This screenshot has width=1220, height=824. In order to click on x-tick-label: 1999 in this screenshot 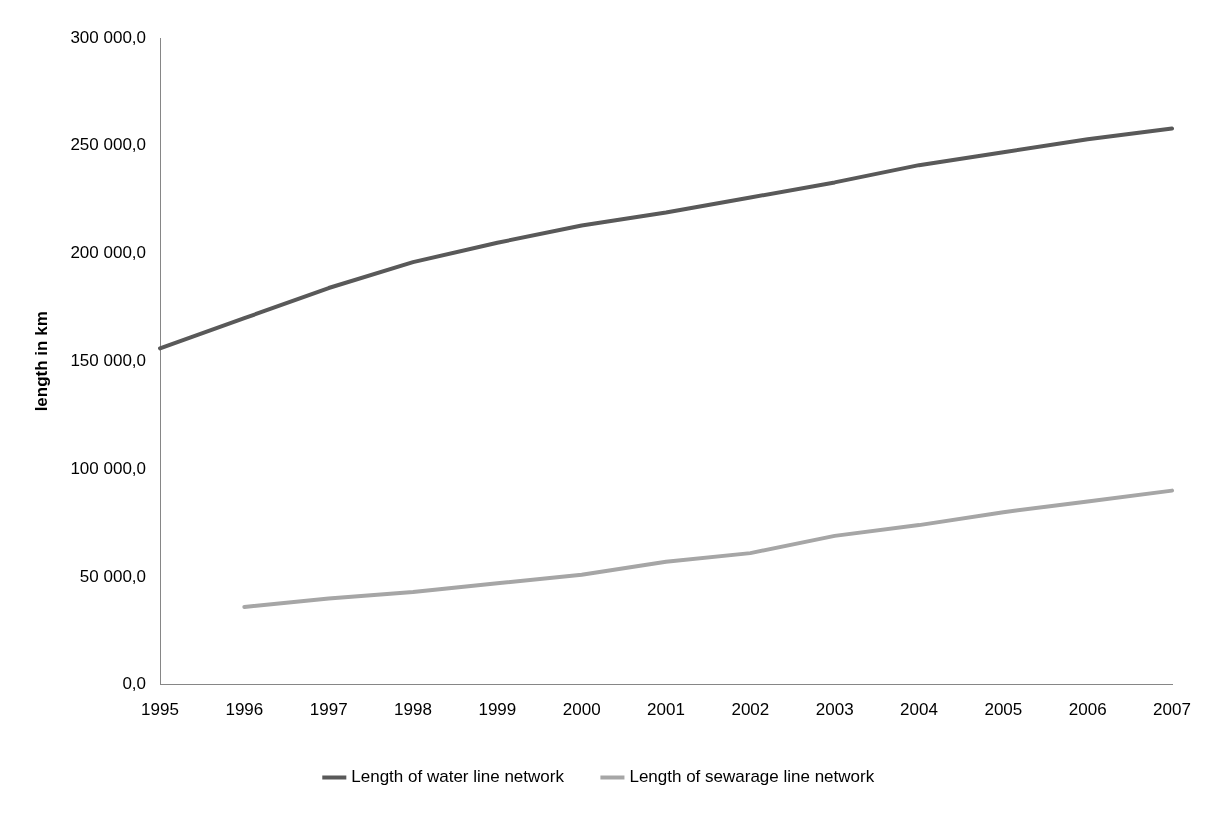, I will do `click(497, 710)`.